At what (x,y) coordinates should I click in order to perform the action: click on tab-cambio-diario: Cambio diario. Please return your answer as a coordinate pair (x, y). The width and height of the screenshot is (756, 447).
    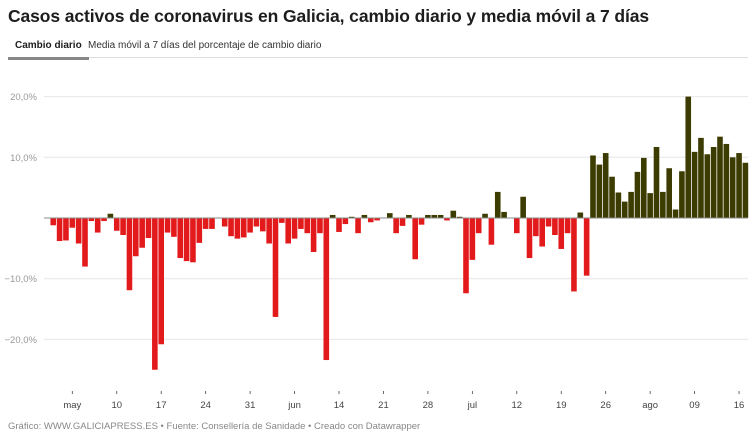
    Looking at the image, I should click on (48, 50).